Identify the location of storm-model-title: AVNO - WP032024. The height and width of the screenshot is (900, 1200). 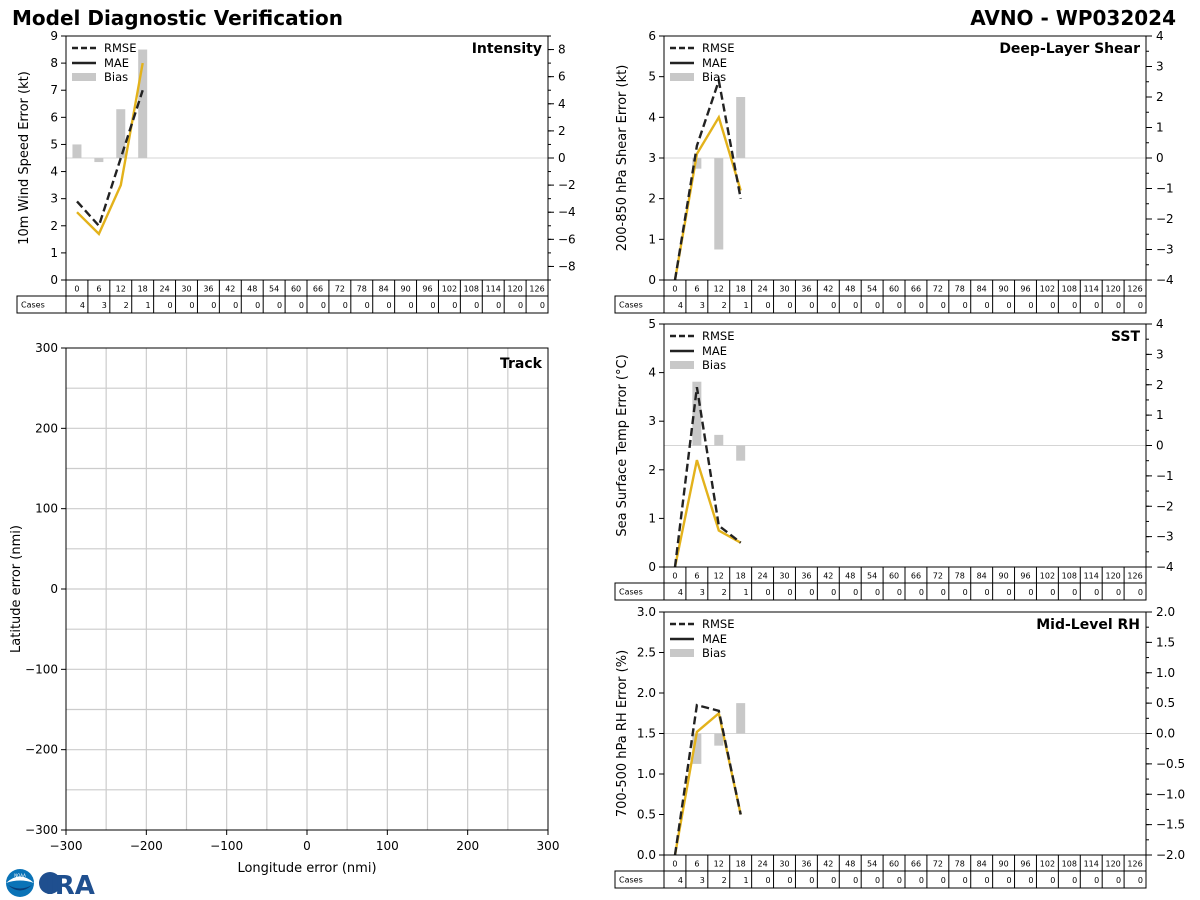
(1073, 18).